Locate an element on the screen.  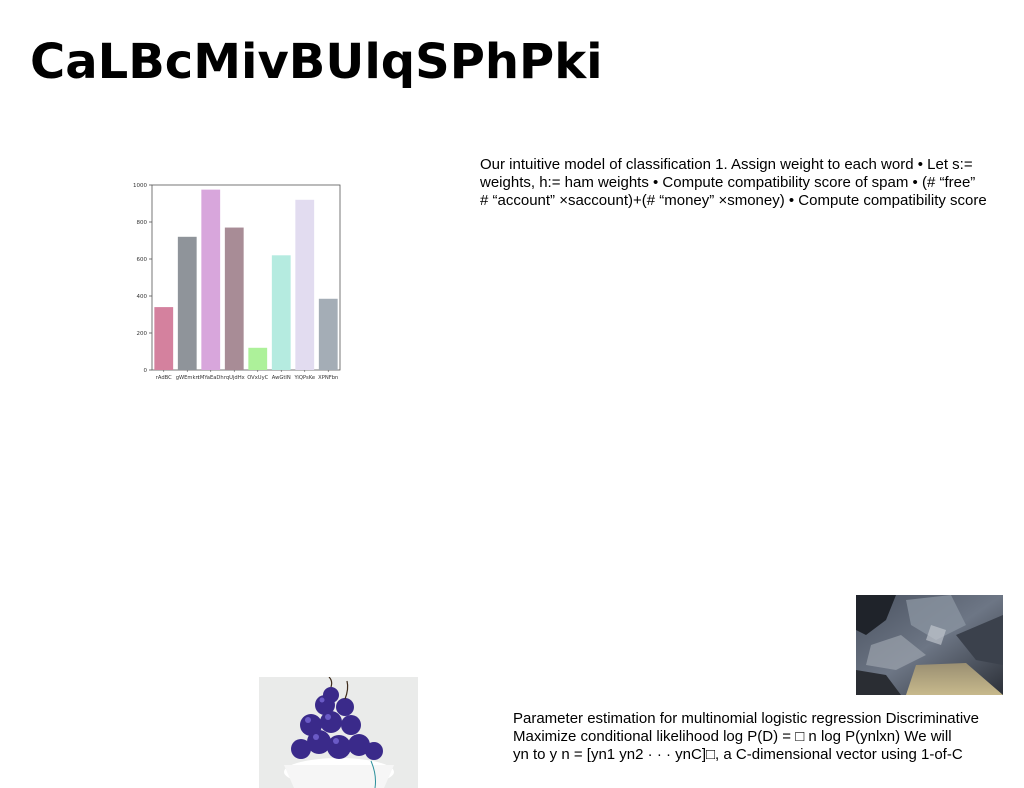
bar-YiQPsKe is located at coordinates (305, 284).